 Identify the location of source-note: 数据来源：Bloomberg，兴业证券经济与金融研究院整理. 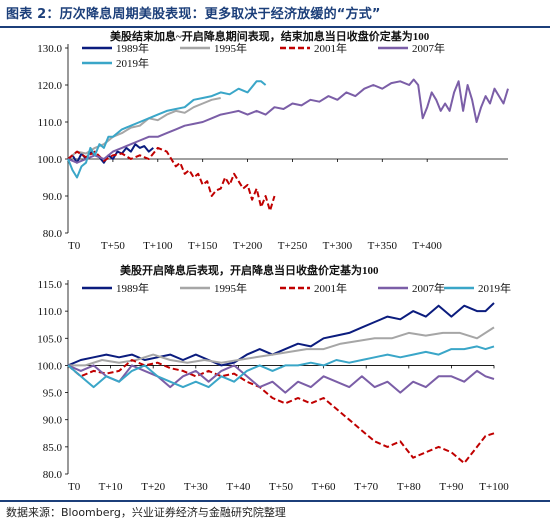
(146, 512).